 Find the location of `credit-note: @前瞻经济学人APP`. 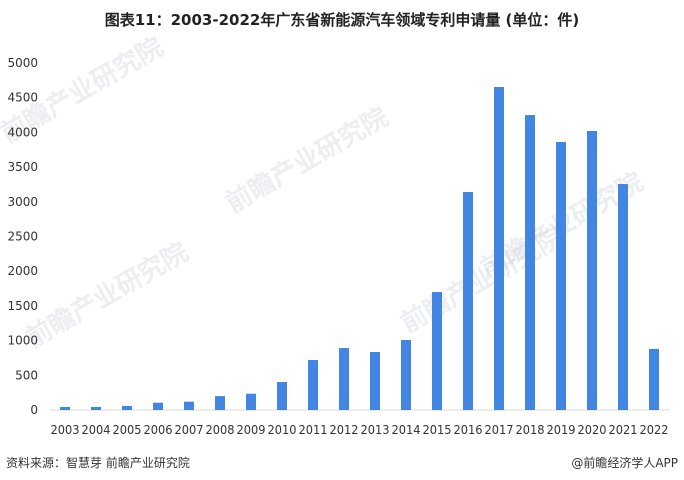

credit-note: @前瞻经济学人APP is located at coordinates (624, 463).